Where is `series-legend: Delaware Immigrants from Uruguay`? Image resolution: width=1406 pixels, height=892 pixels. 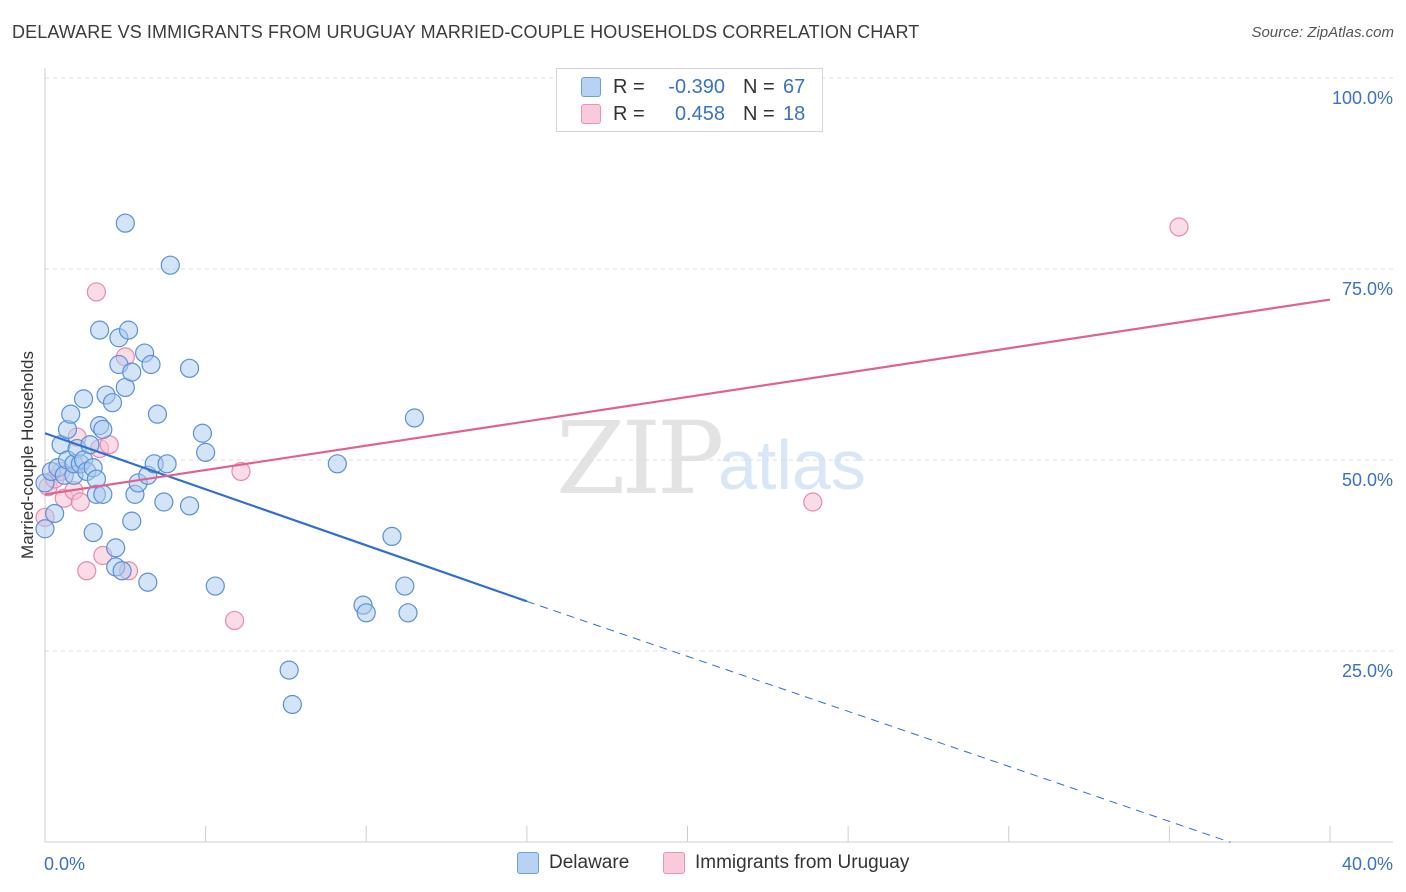
series-legend: Delaware Immigrants from Uruguay is located at coordinates (703, 865).